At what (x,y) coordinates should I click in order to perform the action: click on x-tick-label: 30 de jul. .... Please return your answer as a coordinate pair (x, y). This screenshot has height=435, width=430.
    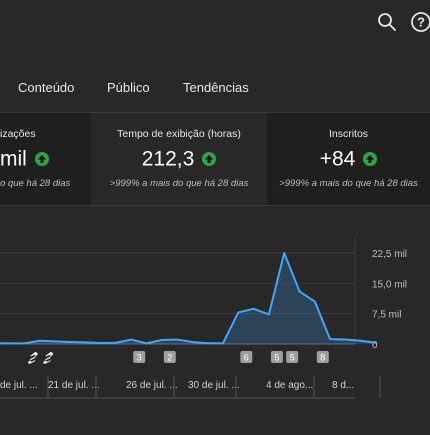
    Looking at the image, I should click on (214, 385).